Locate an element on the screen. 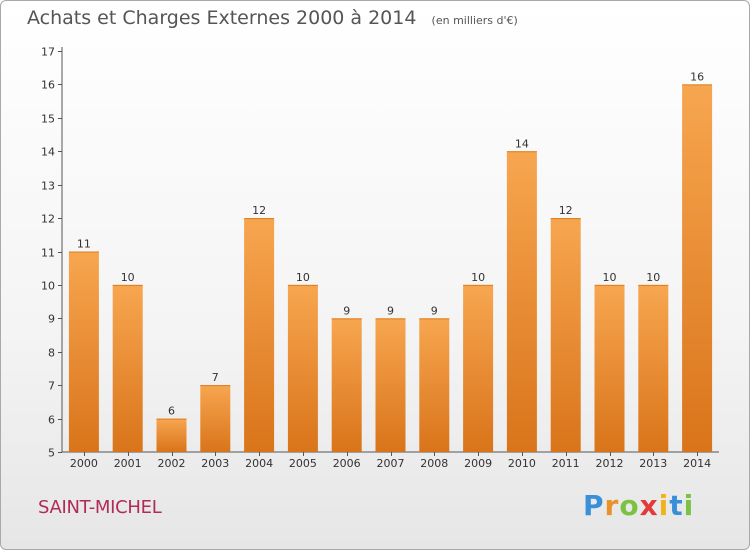  logo-letter: o is located at coordinates (629, 505).